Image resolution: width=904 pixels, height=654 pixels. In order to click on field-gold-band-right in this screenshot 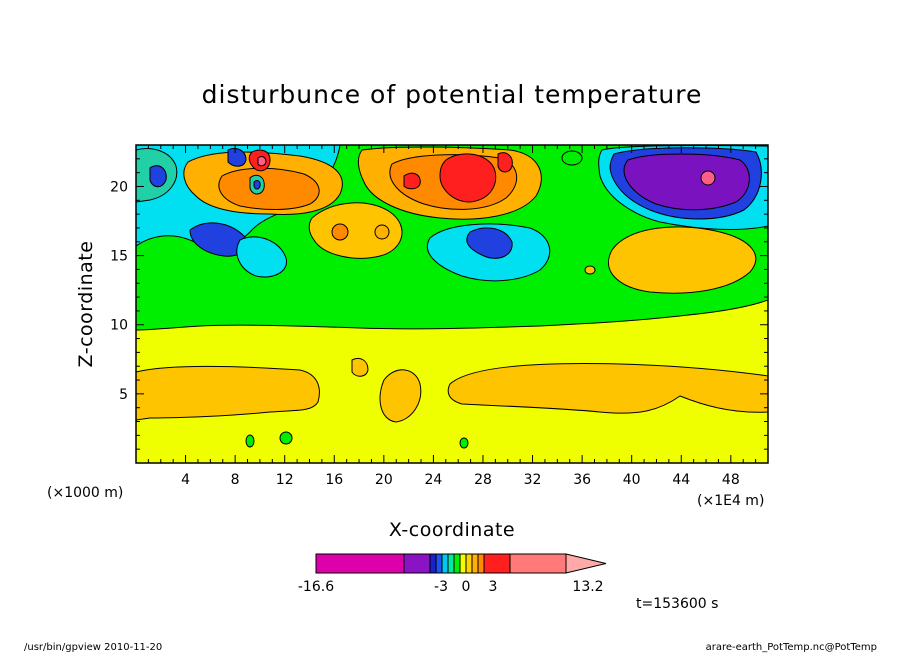, I will do `click(607, 388)`.